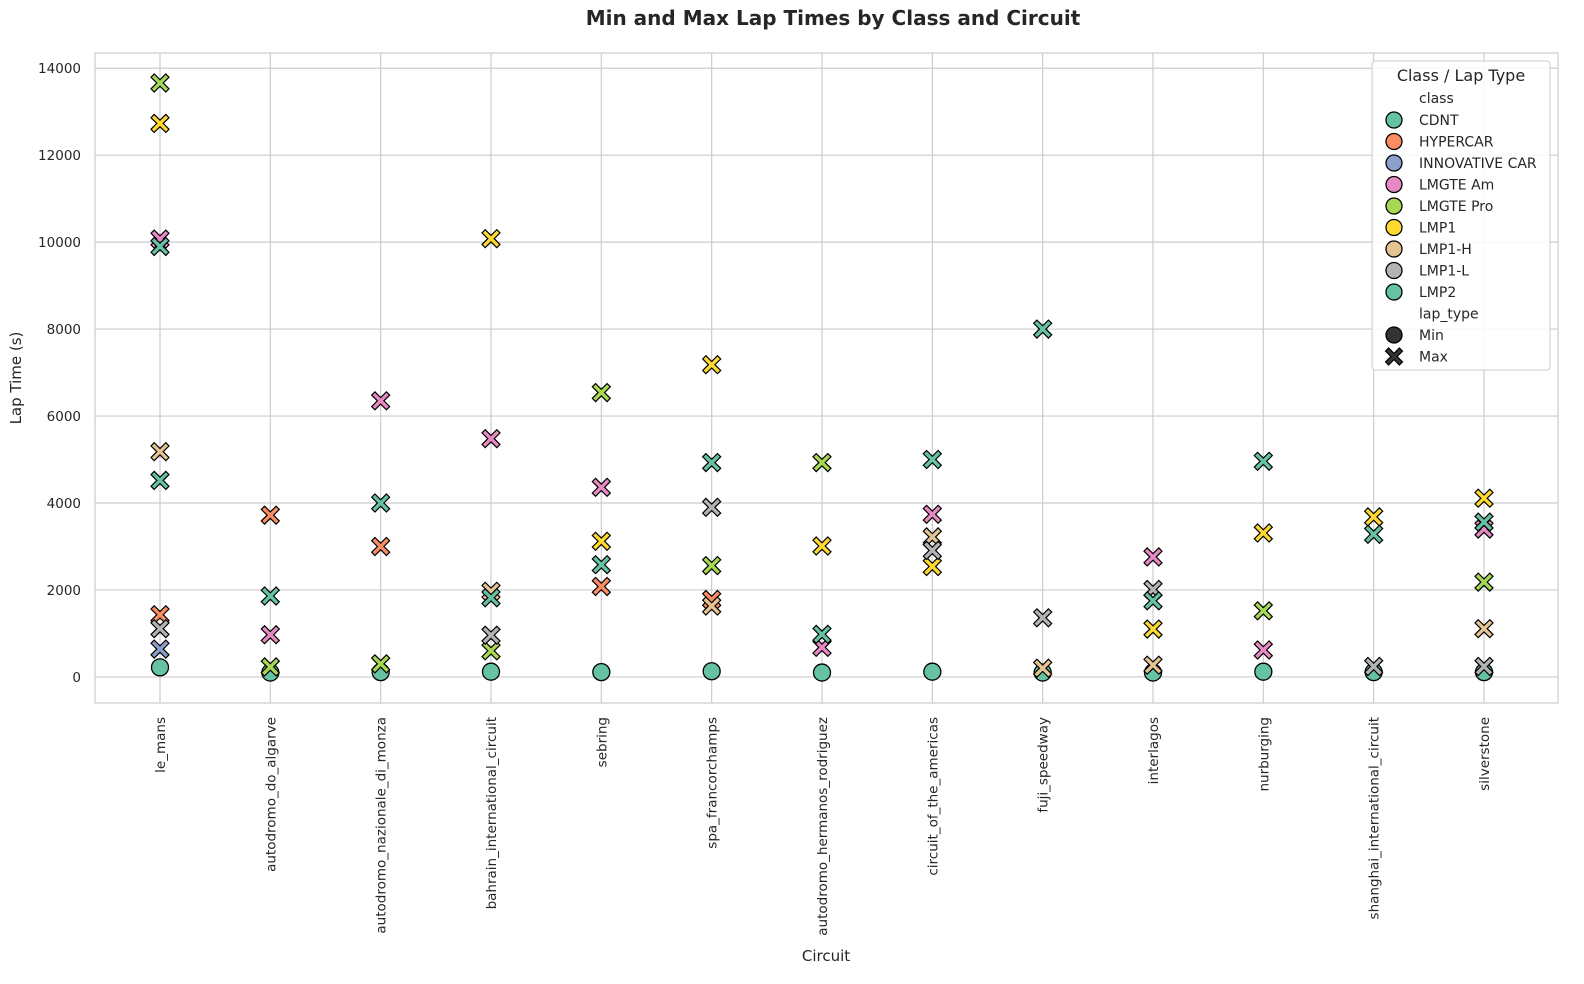  I want to click on point-max-cdnt, so click(160, 480).